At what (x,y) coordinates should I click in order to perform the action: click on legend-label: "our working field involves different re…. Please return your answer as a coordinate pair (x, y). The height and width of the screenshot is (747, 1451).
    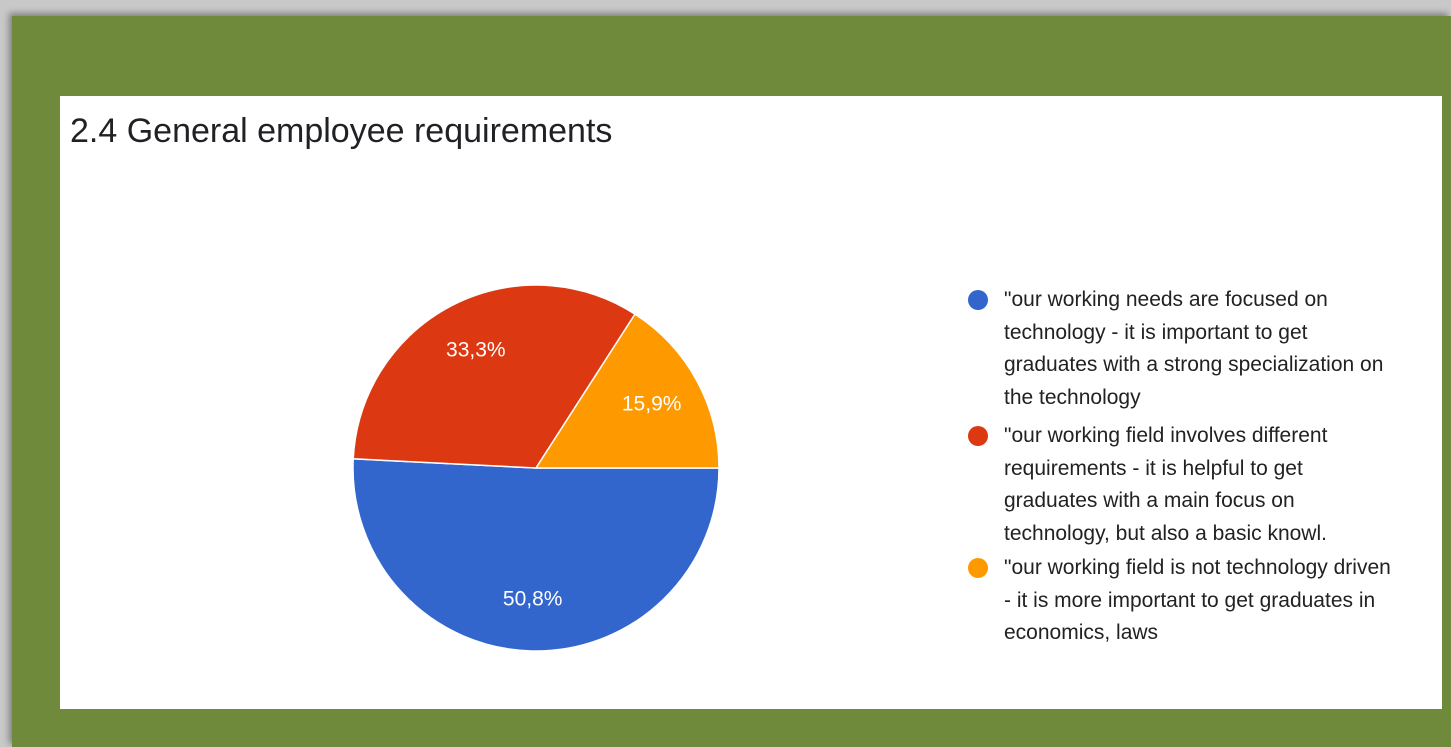
    Looking at the image, I should click on (1166, 484).